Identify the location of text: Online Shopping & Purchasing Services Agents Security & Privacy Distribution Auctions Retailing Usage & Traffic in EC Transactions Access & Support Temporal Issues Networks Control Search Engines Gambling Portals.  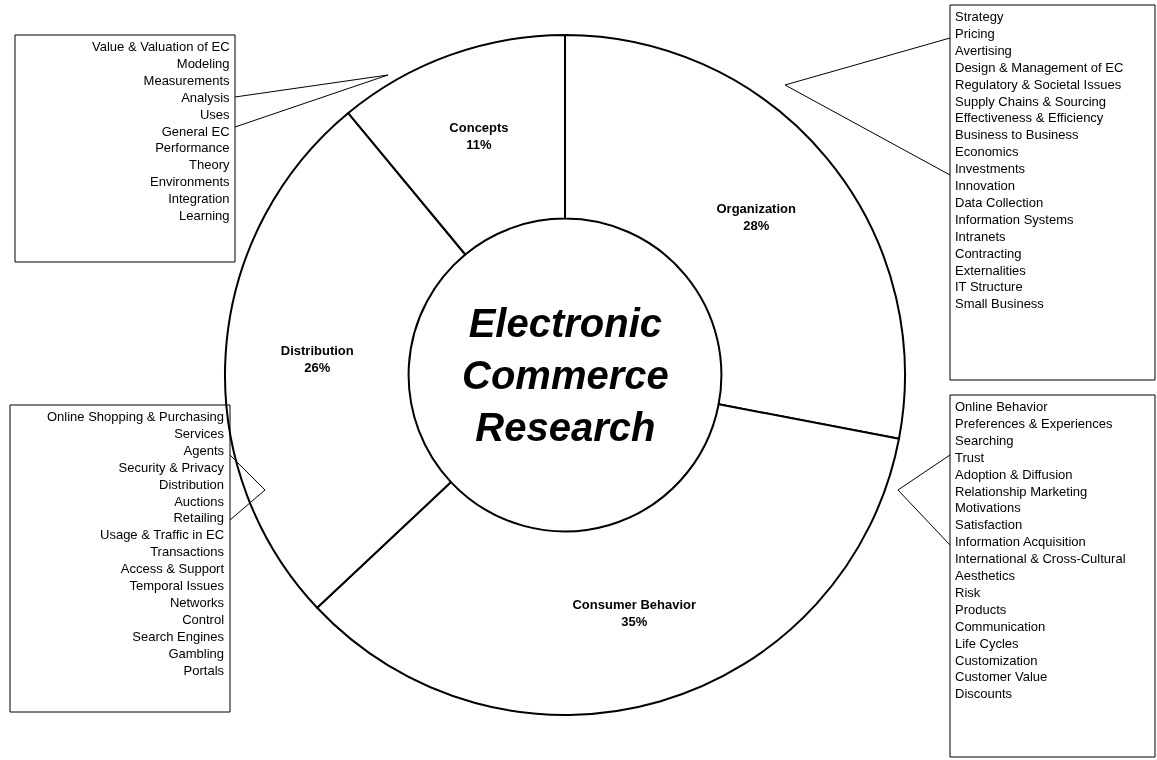
(136, 543).